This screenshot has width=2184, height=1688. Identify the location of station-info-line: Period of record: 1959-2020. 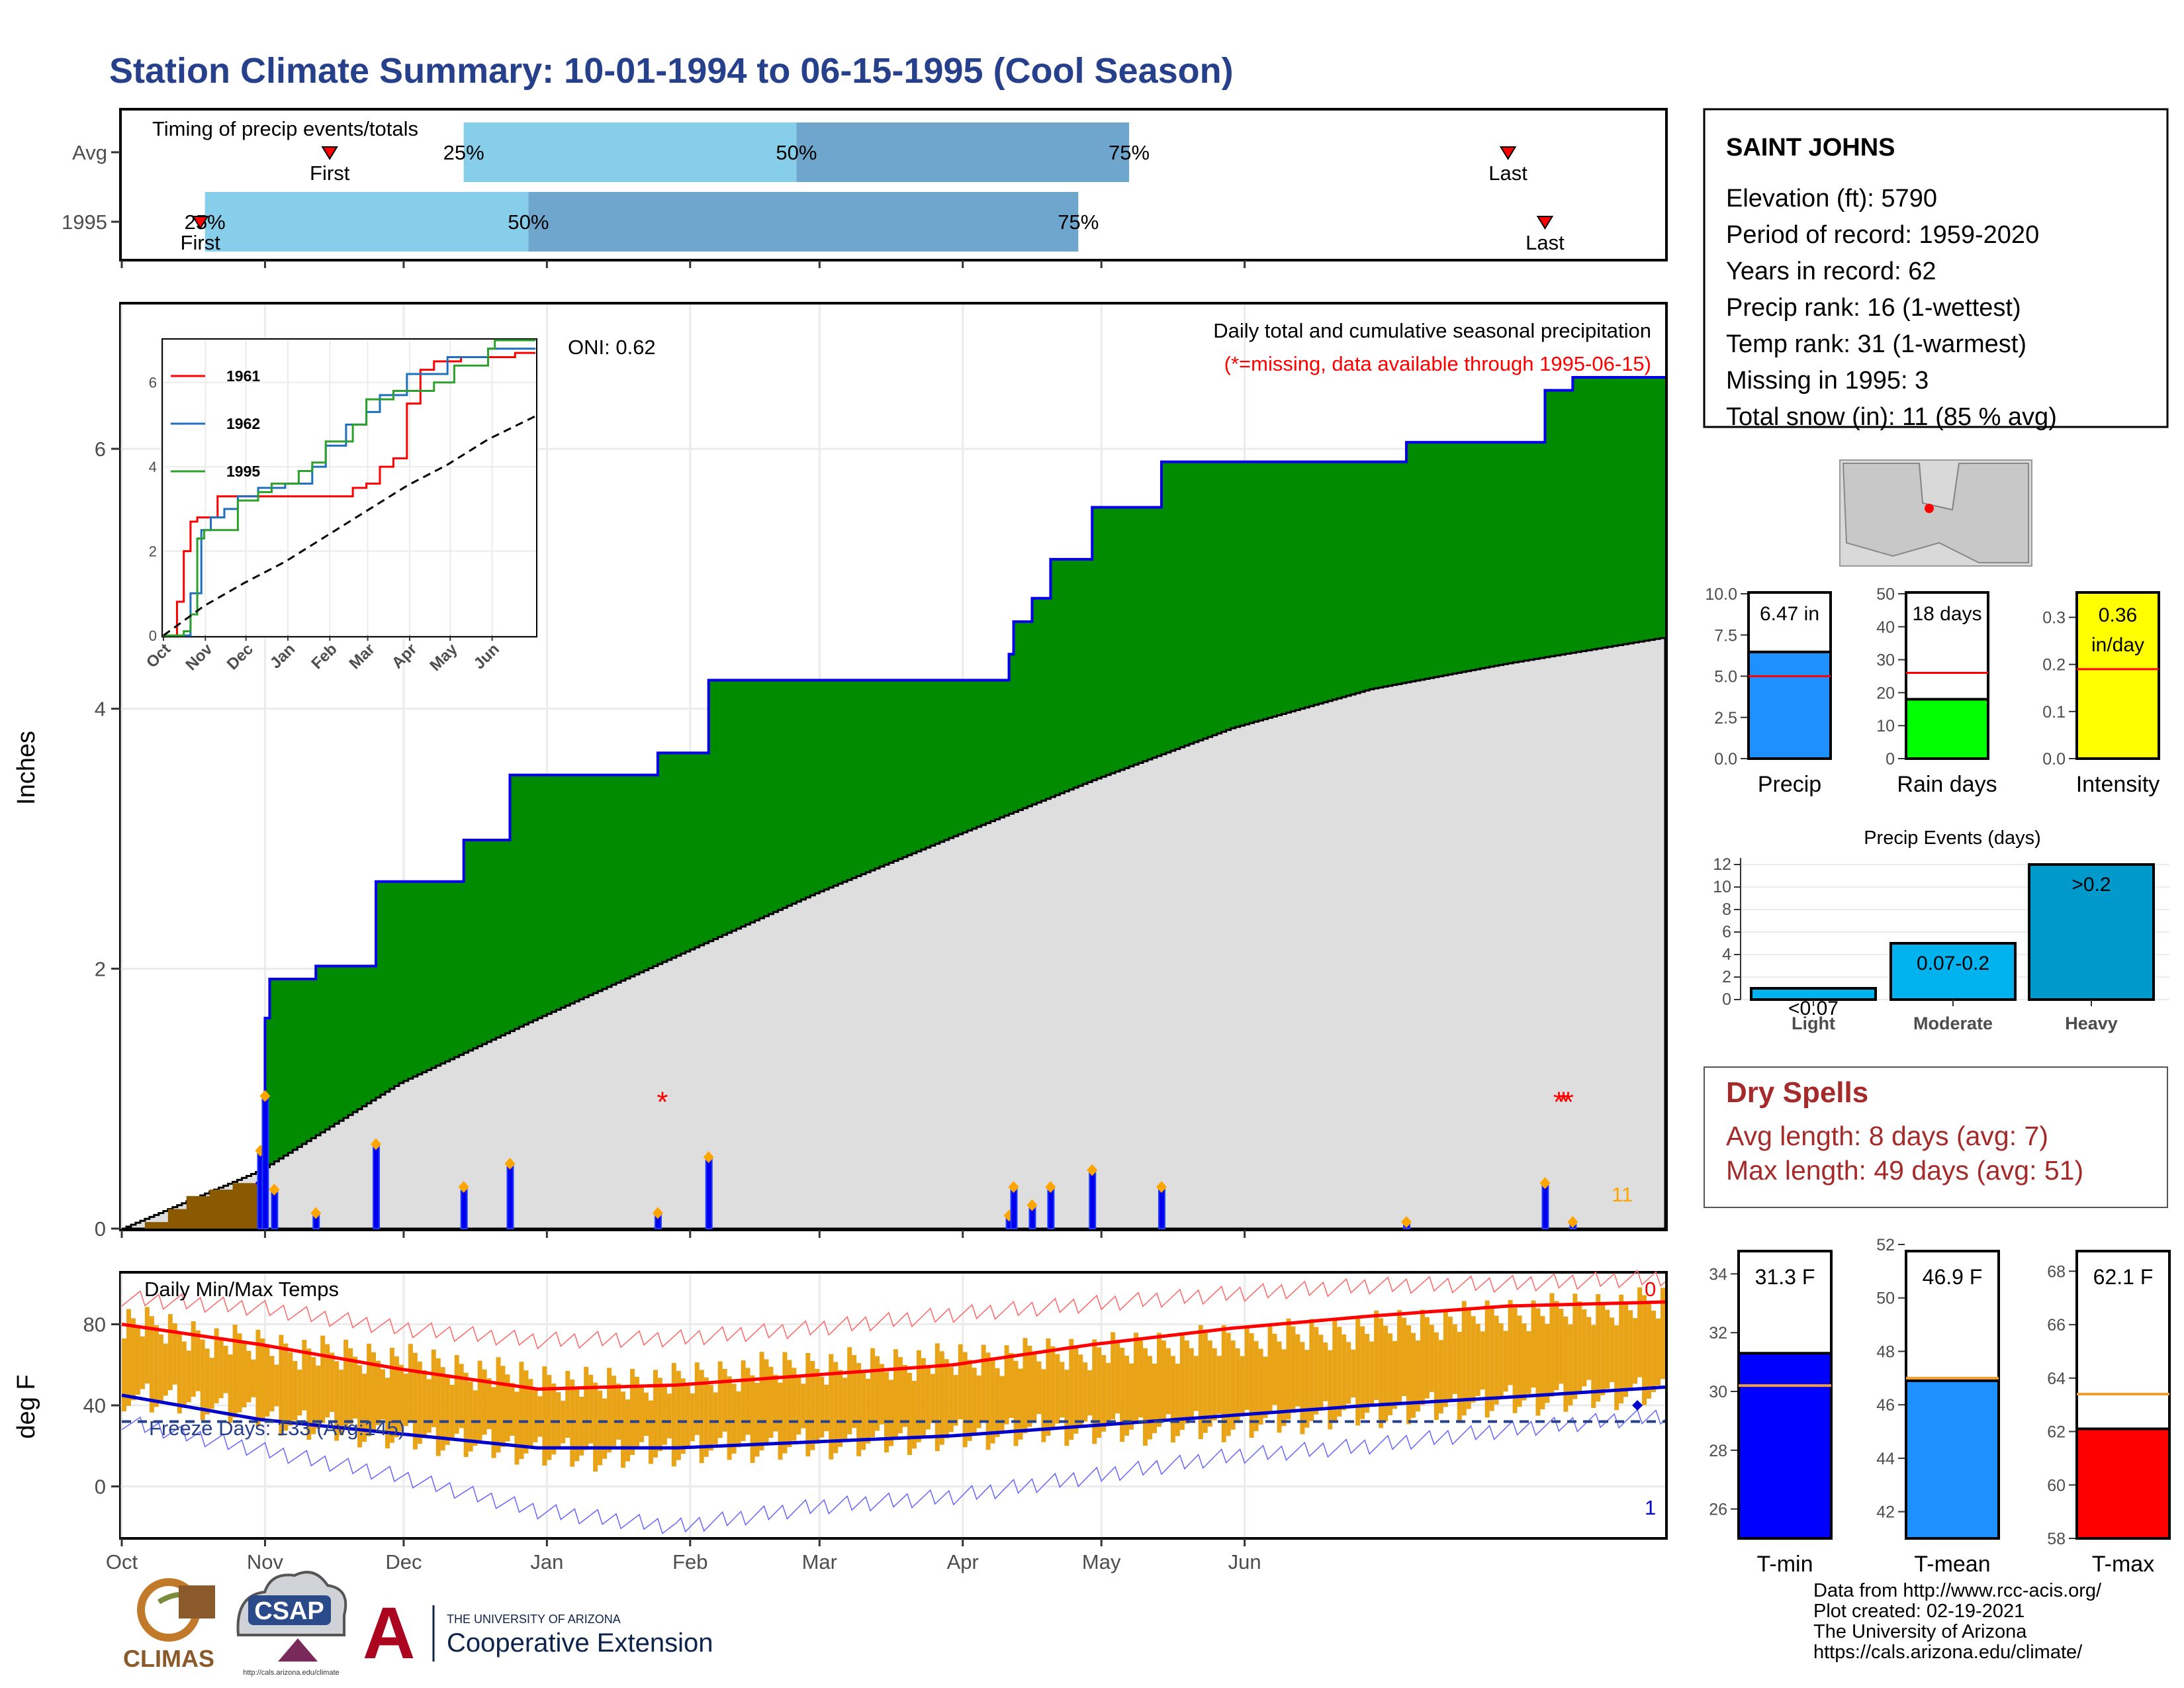
(1883, 235).